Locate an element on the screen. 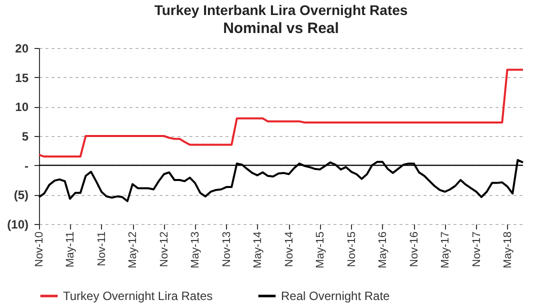  x-tick-label: Nov-14 is located at coordinates (289, 249).